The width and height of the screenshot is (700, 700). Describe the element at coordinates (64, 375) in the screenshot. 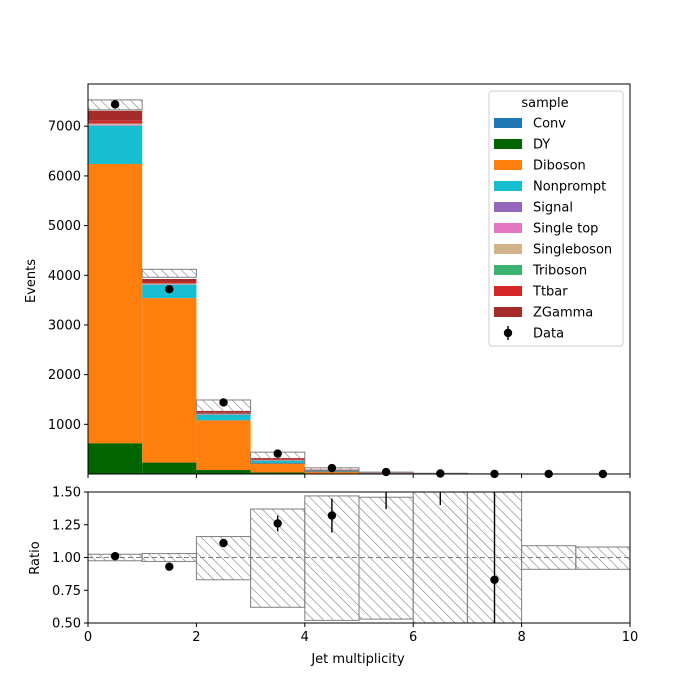

I see `y-tick-label: 2000` at that location.